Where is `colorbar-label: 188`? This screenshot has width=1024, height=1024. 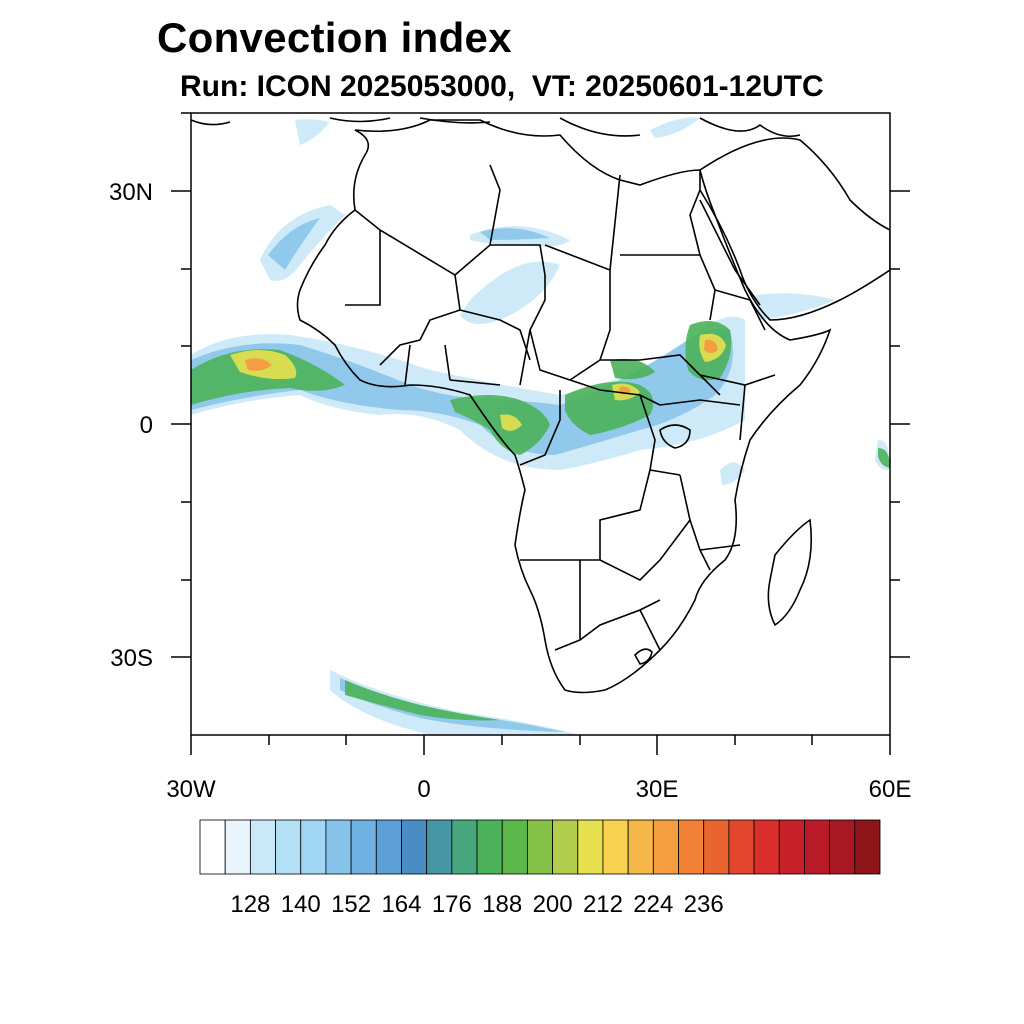 colorbar-label: 188 is located at coordinates (502, 904).